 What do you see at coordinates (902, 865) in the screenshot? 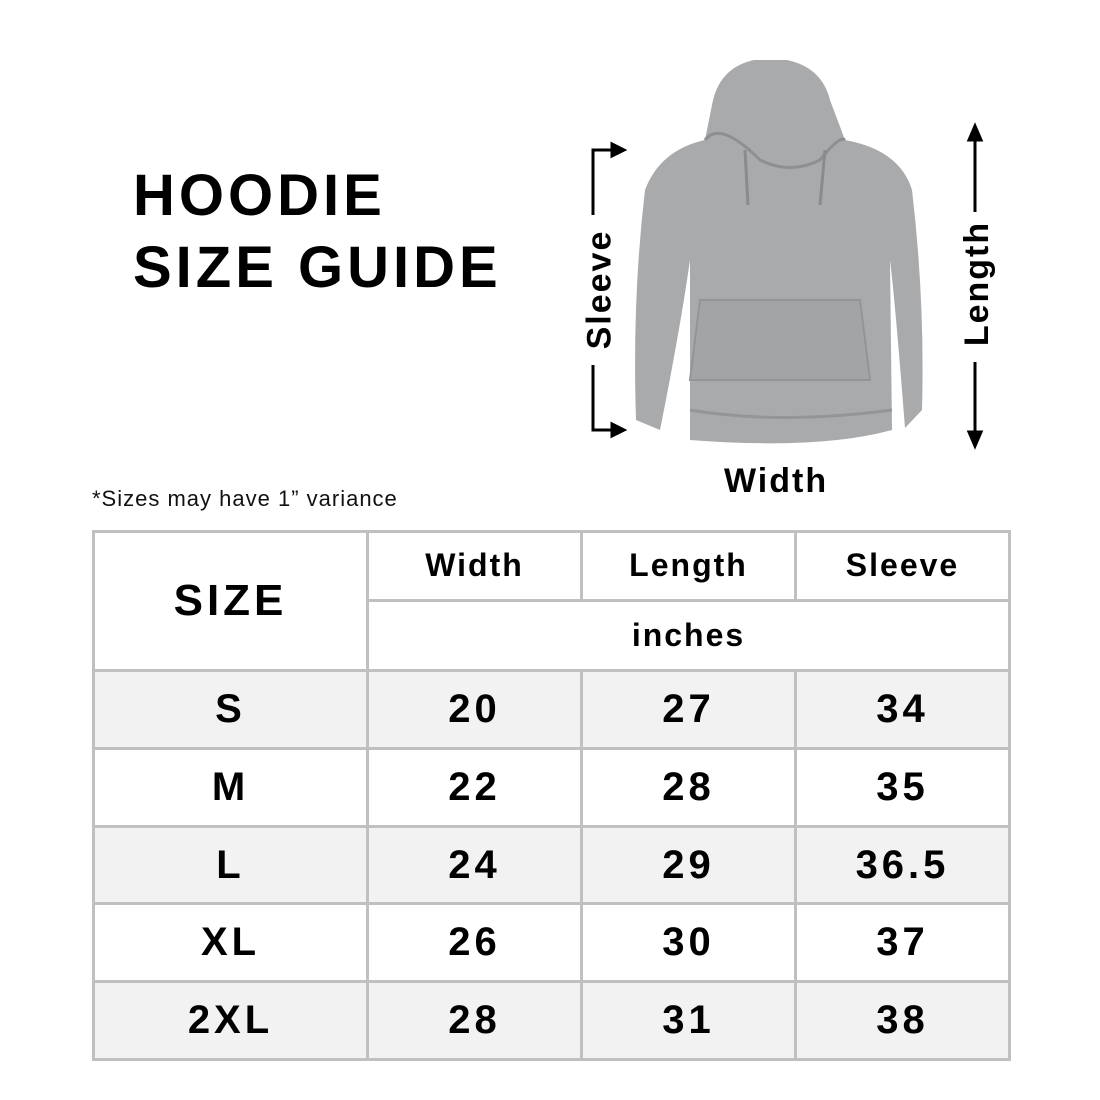
I see `sleeve-cell: 36.5` at bounding box center [902, 865].